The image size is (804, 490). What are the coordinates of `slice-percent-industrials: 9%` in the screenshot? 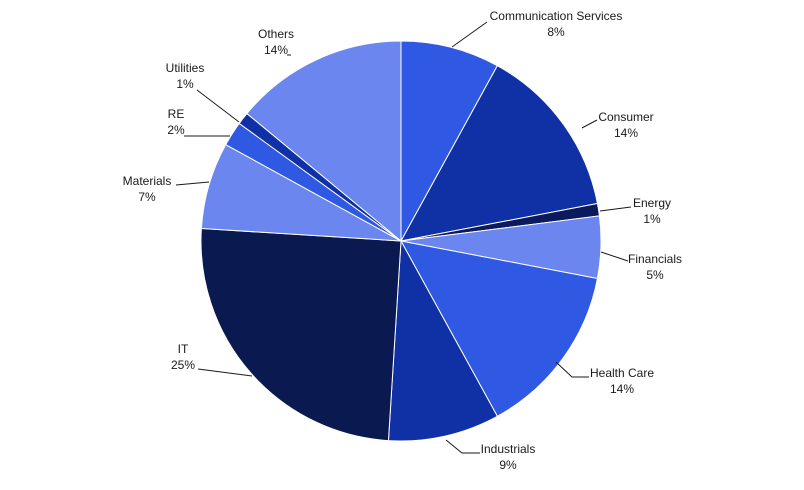 It's located at (508, 465).